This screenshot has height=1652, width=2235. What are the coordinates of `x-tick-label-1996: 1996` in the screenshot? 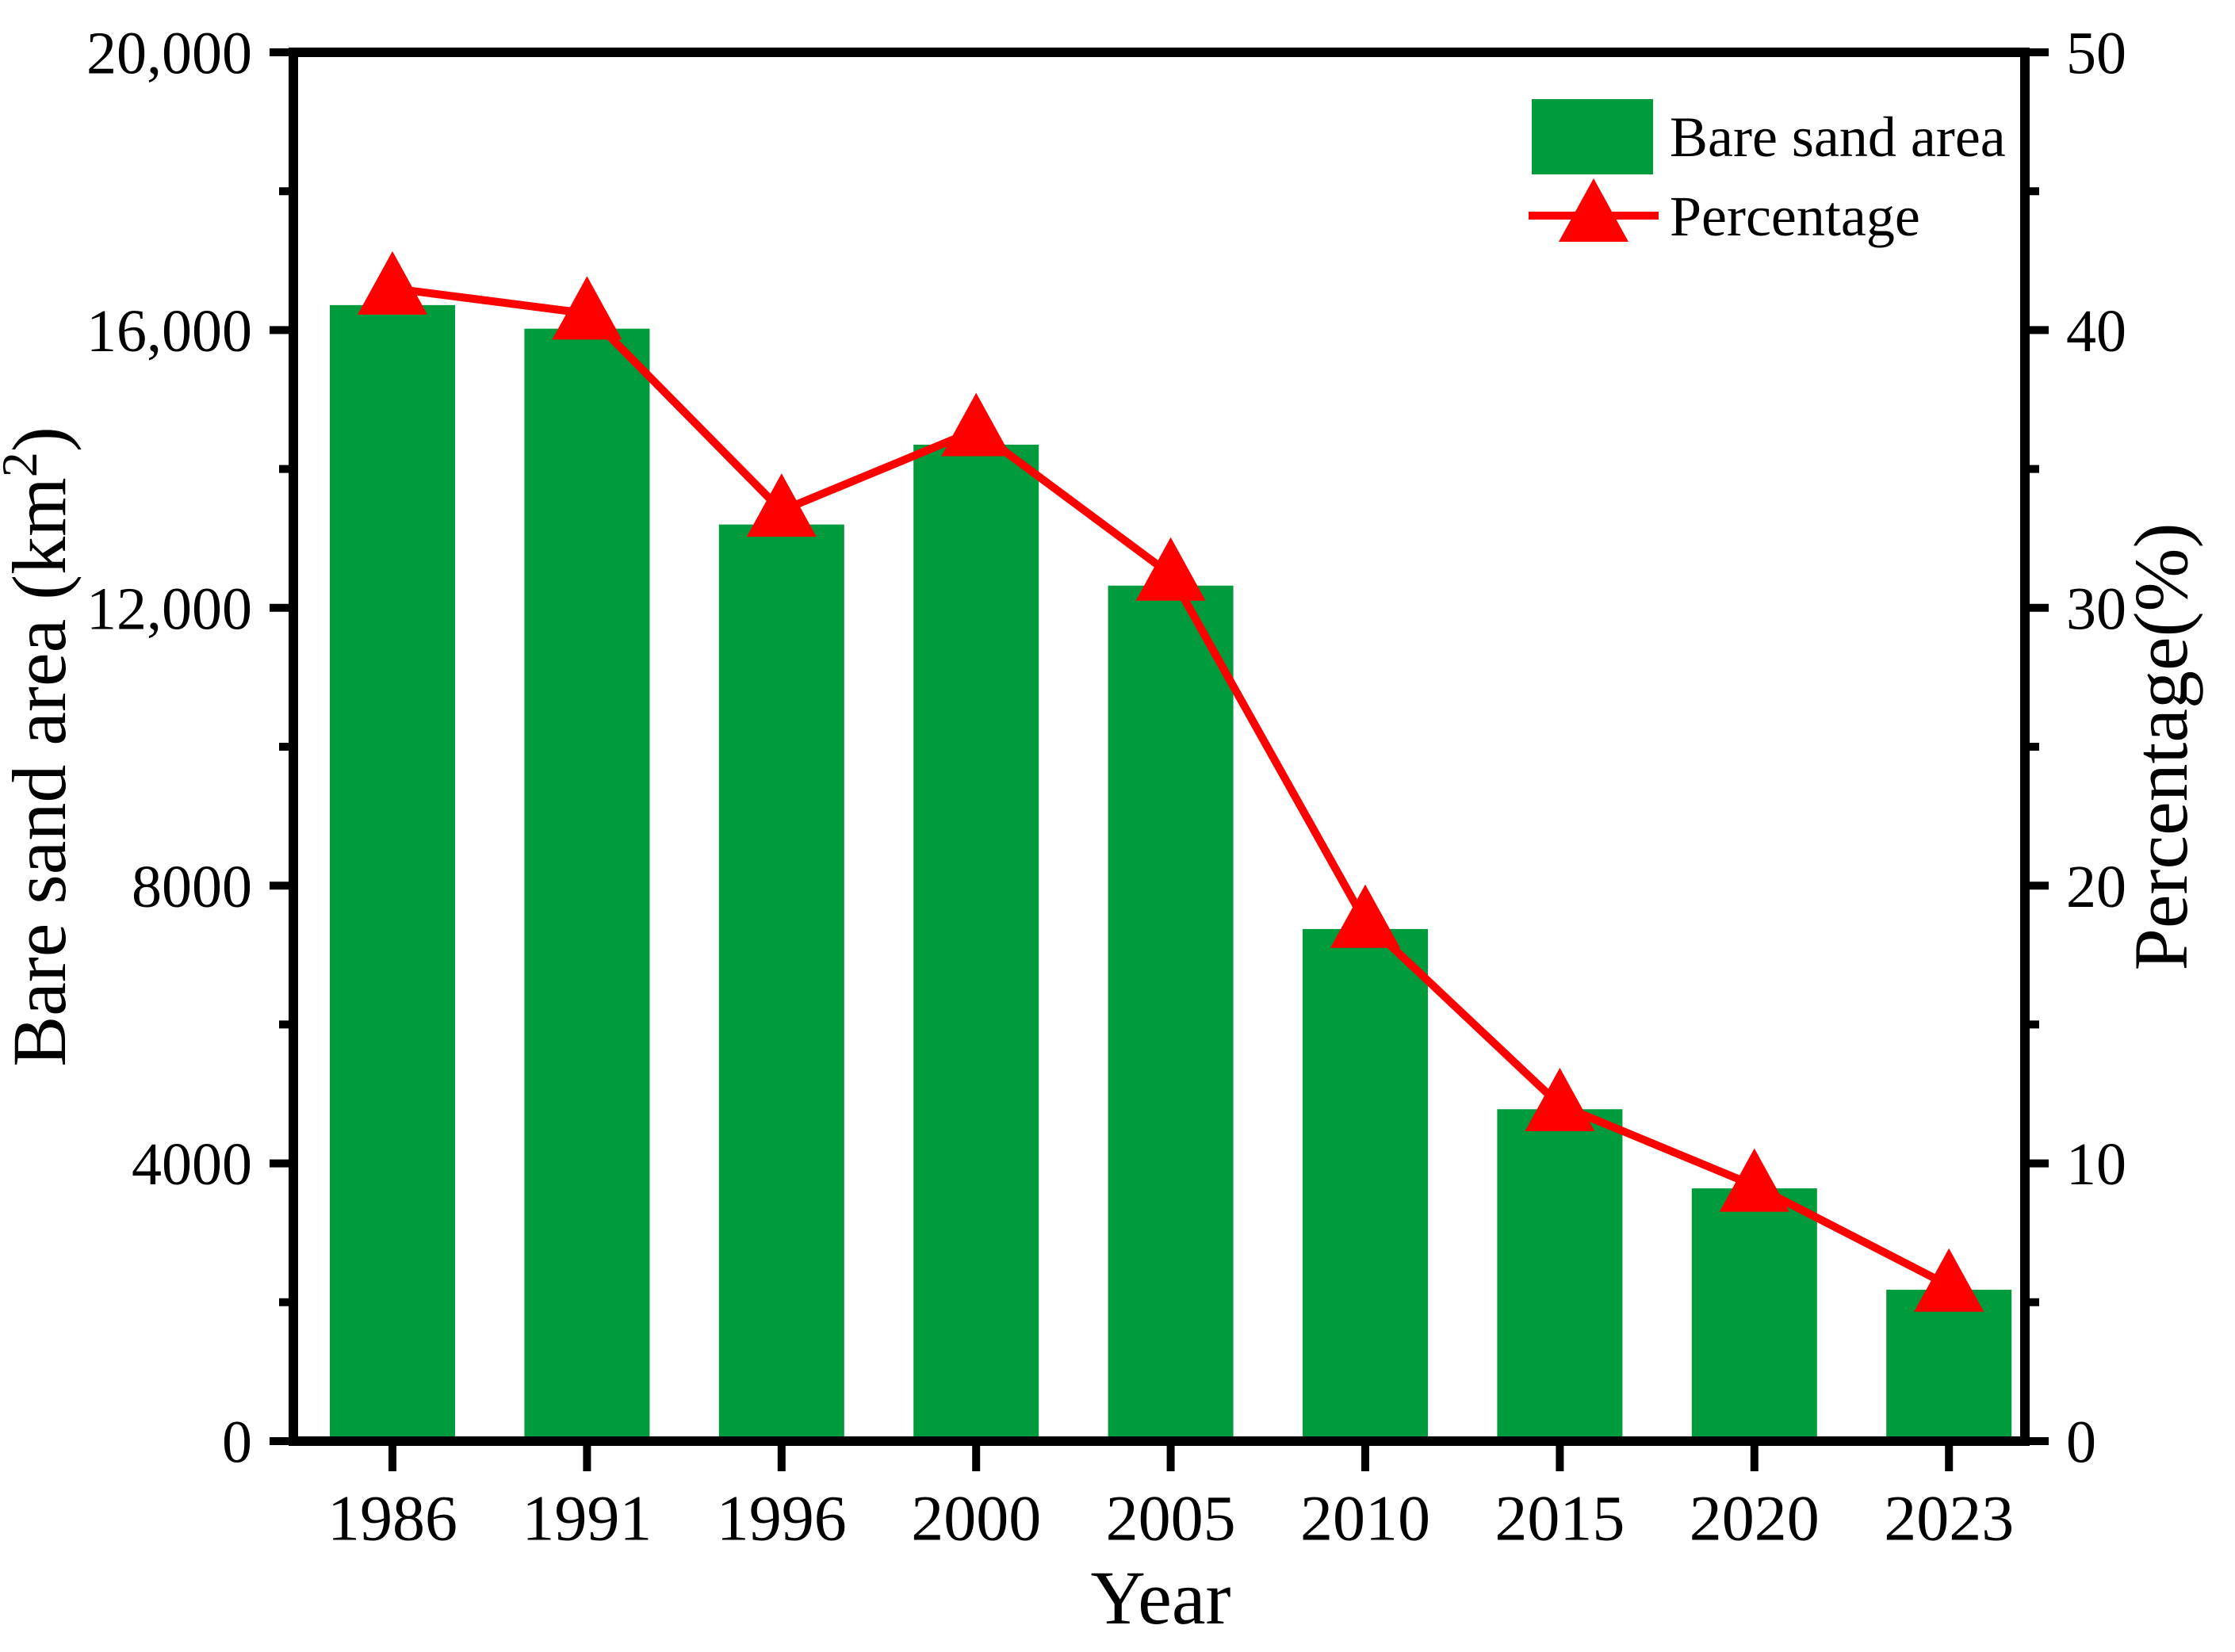 It's located at (782, 1518).